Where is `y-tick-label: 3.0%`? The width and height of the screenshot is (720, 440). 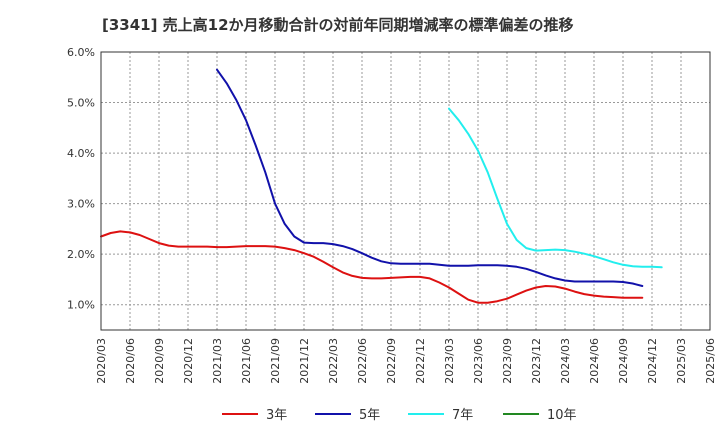
y-tick-label: 3.0% is located at coordinates (81, 204).